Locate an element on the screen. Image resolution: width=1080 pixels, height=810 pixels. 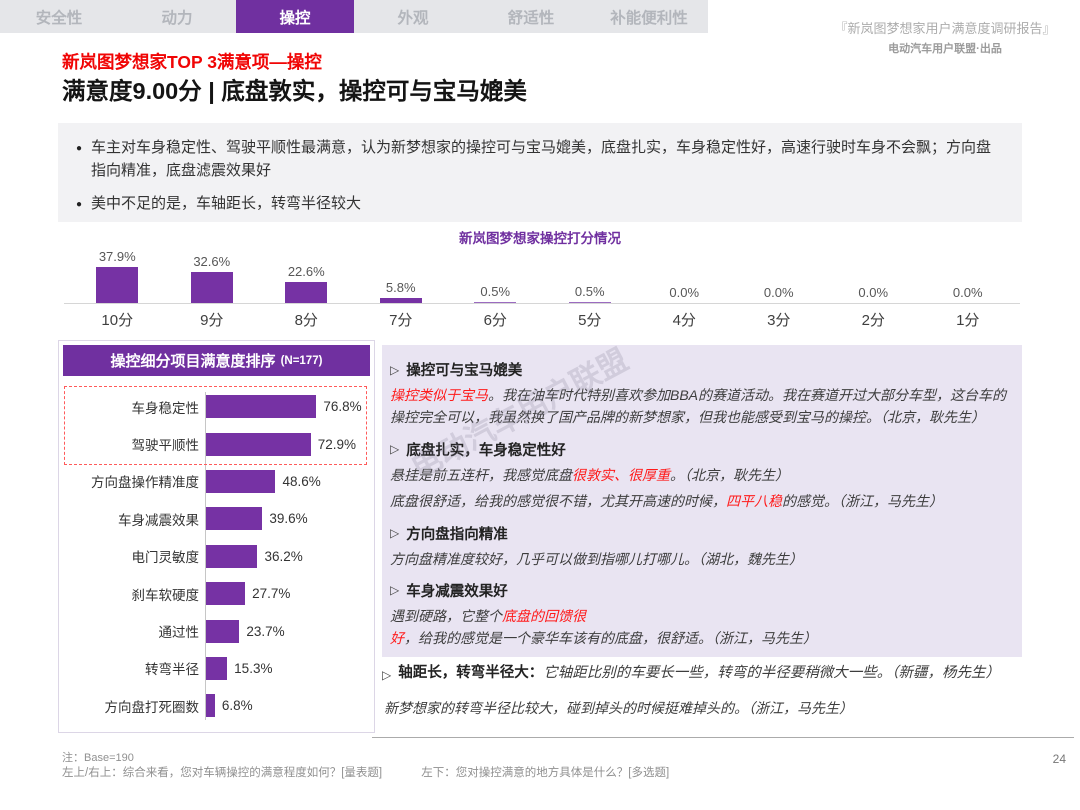
subitem-label: 方向盘操作精准度 is located at coordinates (145, 483).